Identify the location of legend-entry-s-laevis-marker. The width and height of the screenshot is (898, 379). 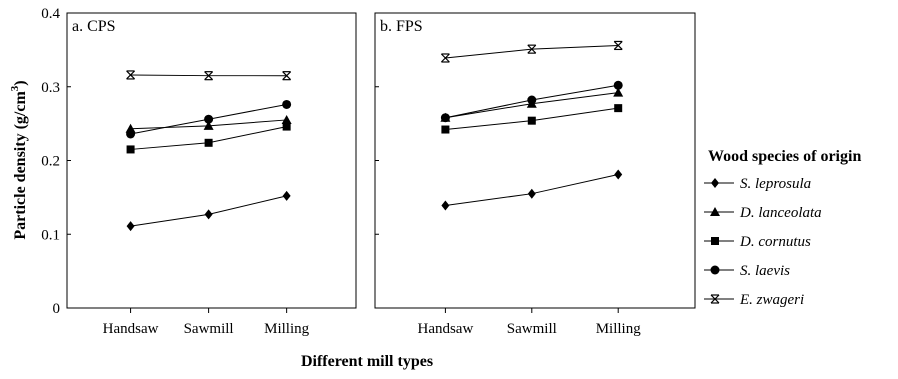
(715, 270).